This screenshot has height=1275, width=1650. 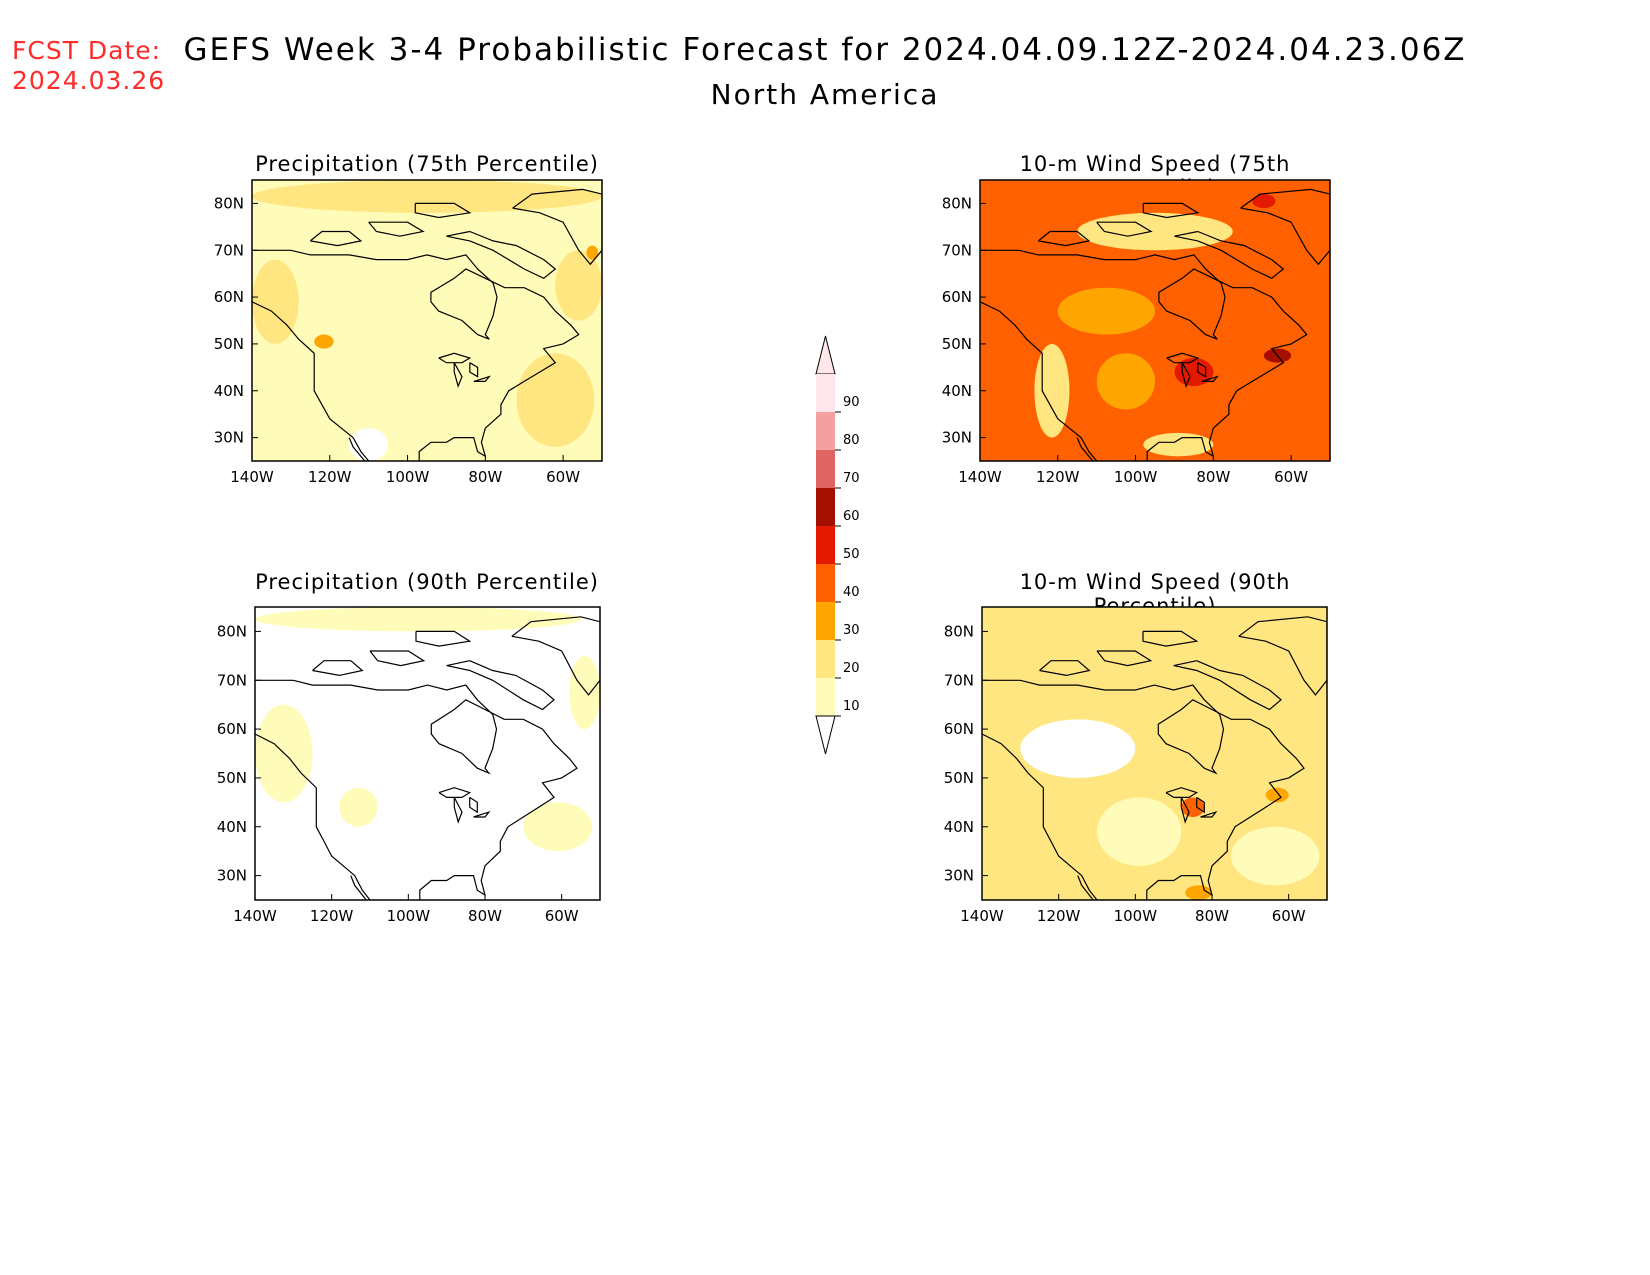 What do you see at coordinates (851, 478) in the screenshot?
I see `colorbar-label: 70` at bounding box center [851, 478].